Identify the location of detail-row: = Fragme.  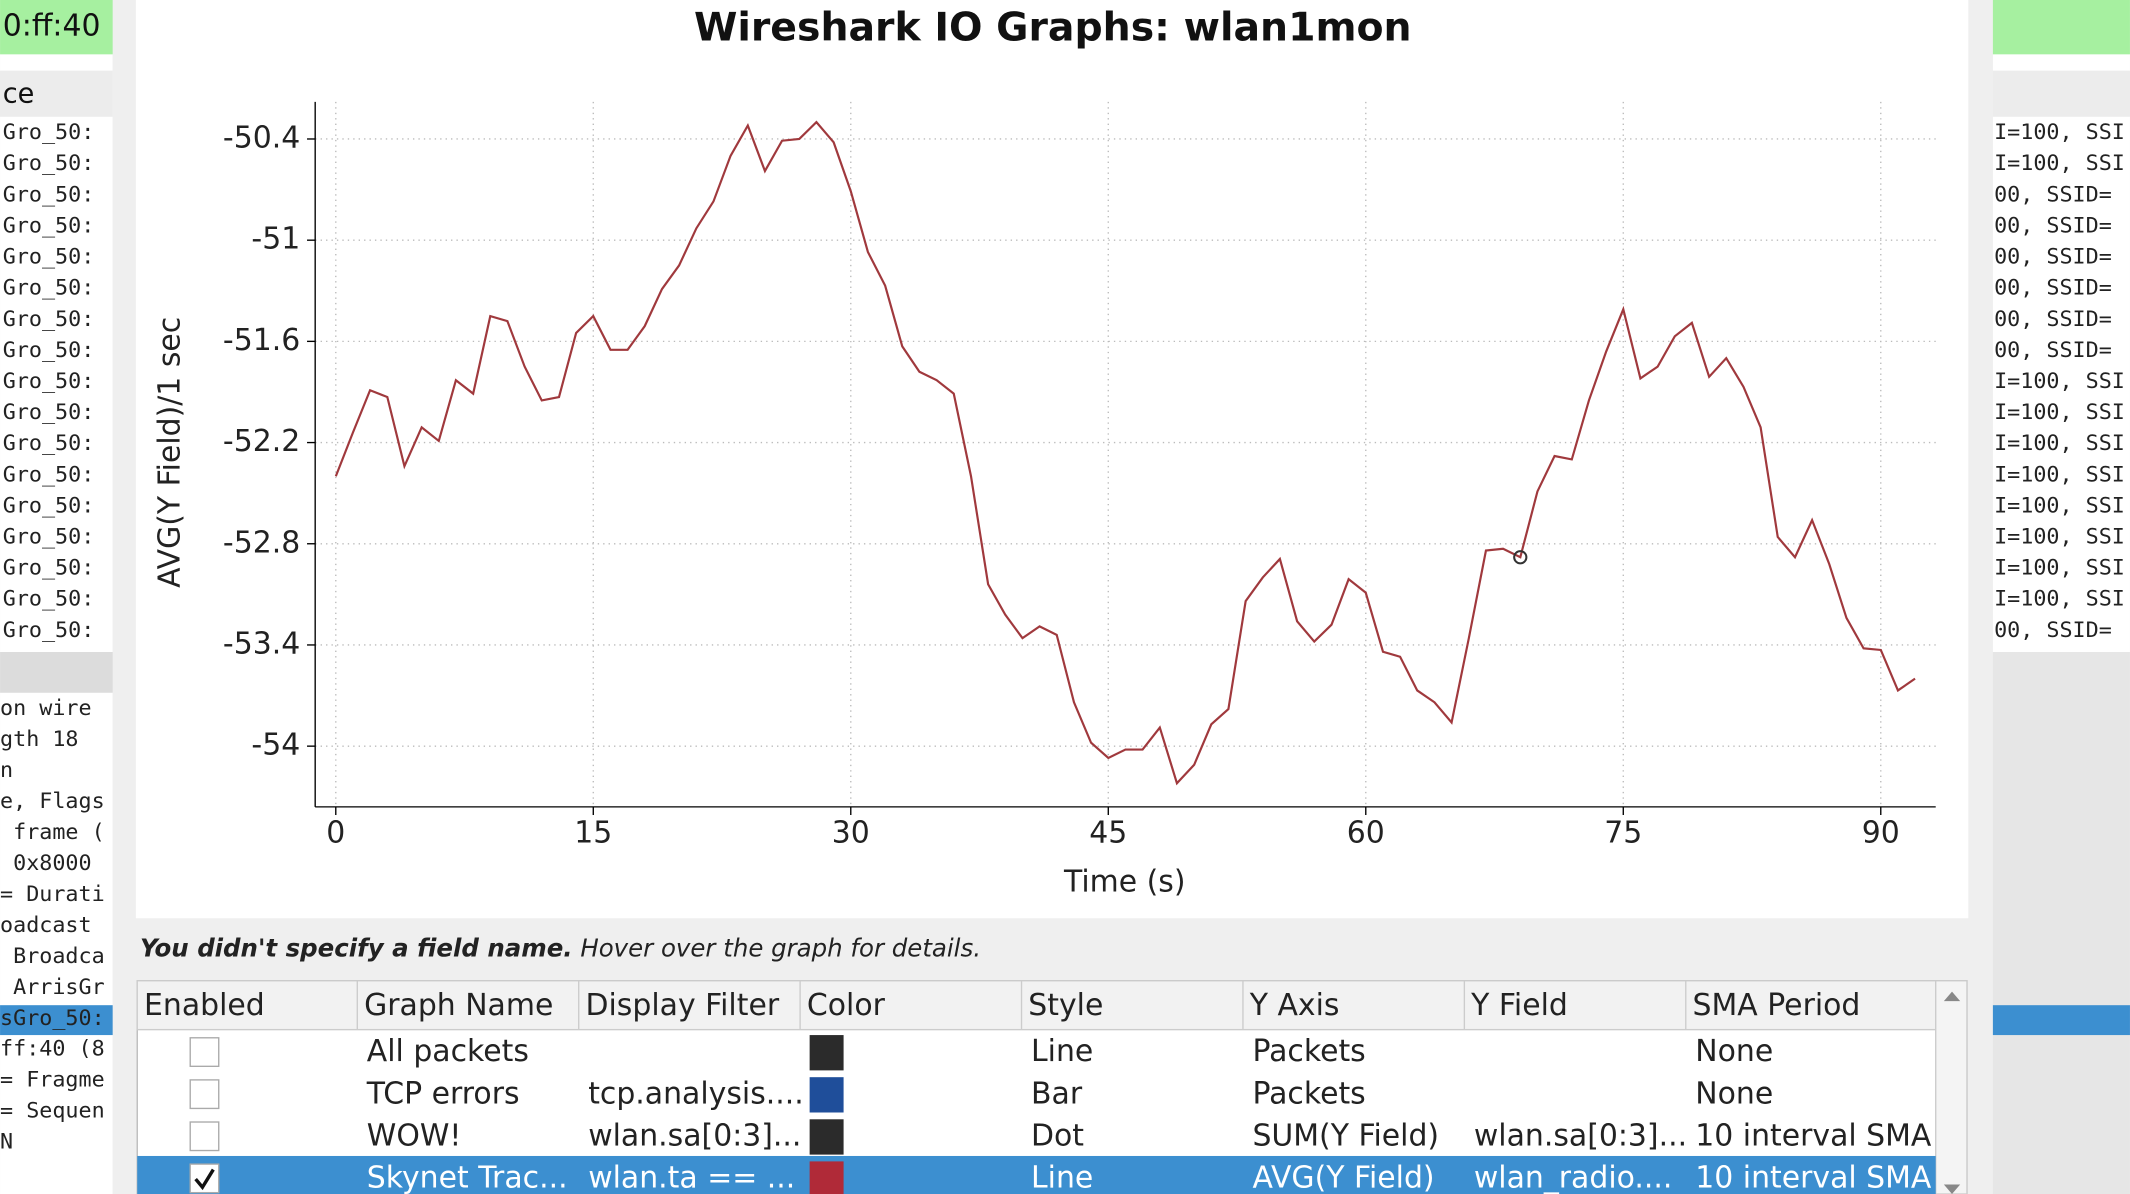
(52, 1080).